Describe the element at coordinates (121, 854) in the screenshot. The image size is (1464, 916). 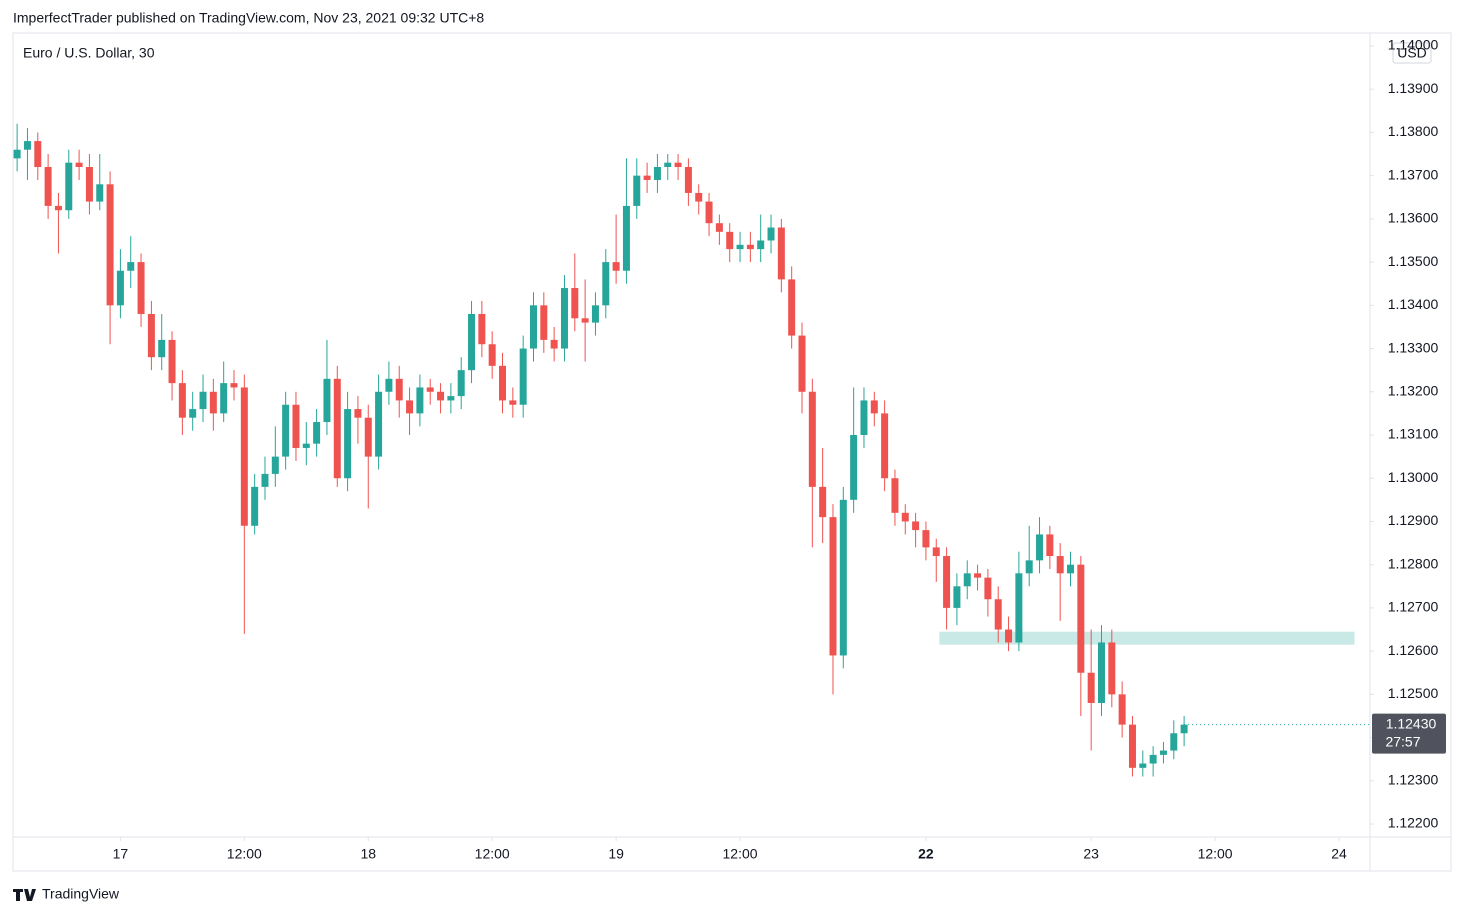
I see `x-tick-label: 17` at that location.